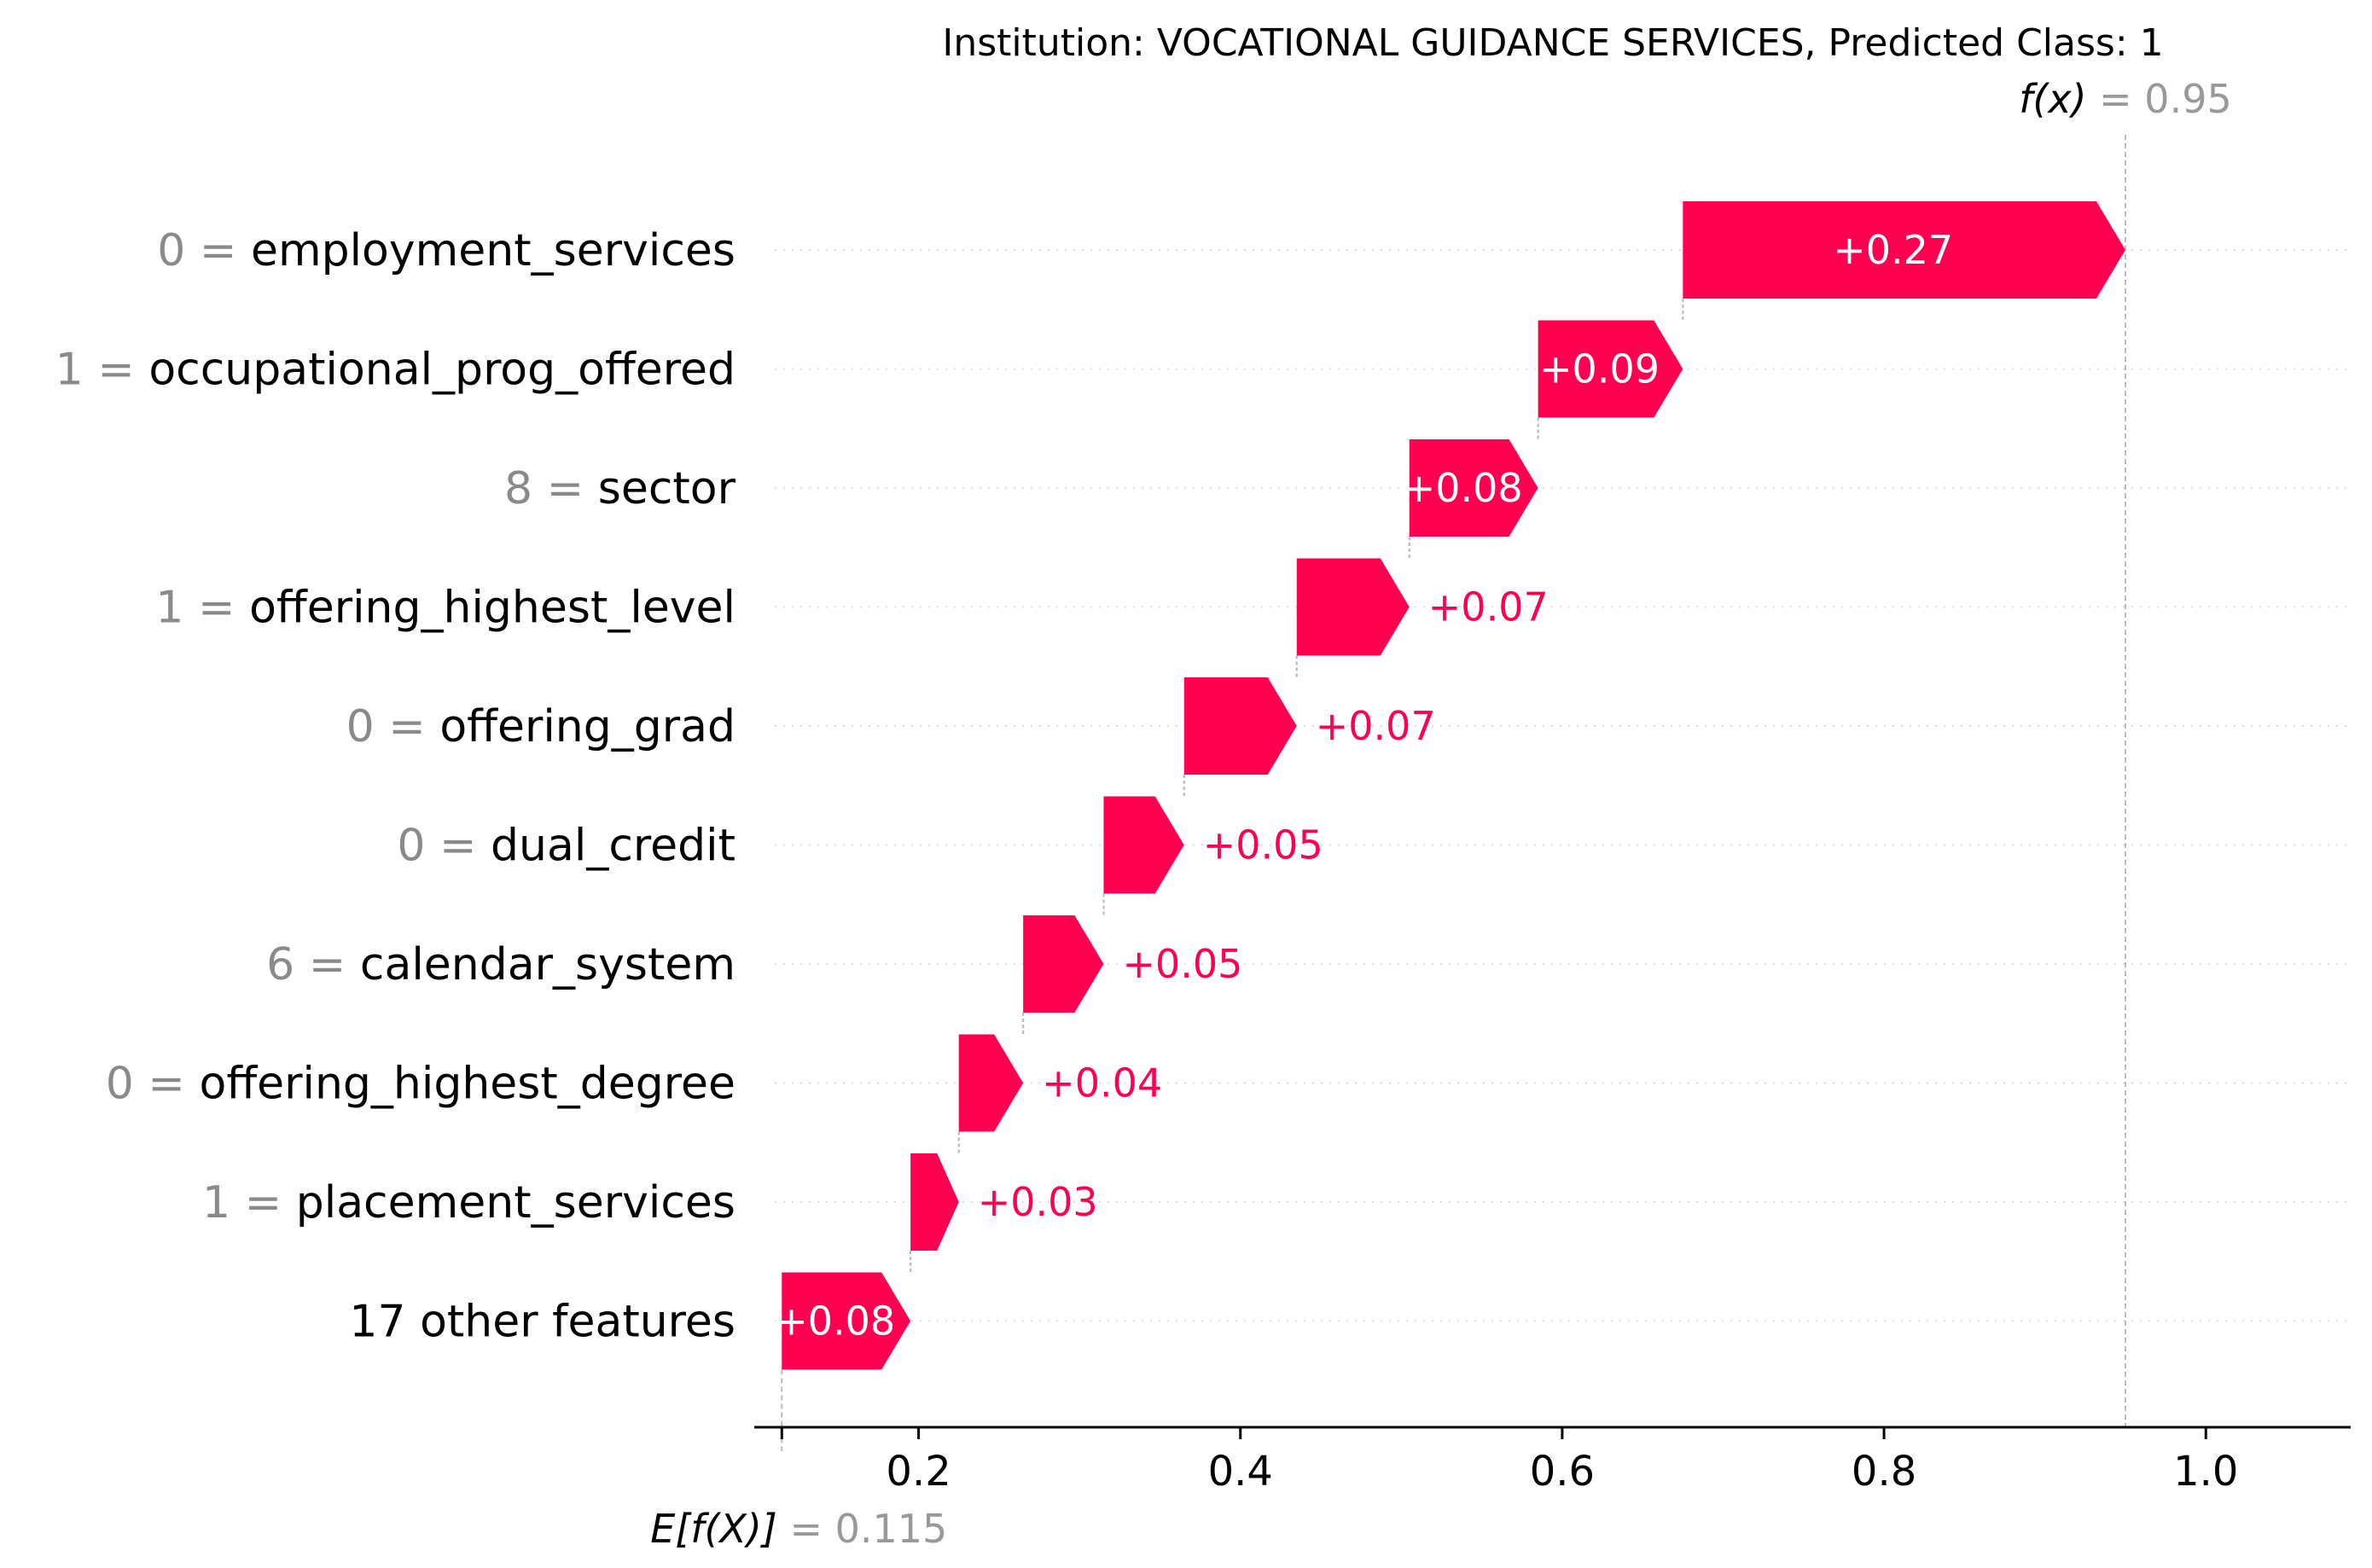  Describe the element at coordinates (1599, 369) in the screenshot. I see `contribution-label: +0.09` at that location.